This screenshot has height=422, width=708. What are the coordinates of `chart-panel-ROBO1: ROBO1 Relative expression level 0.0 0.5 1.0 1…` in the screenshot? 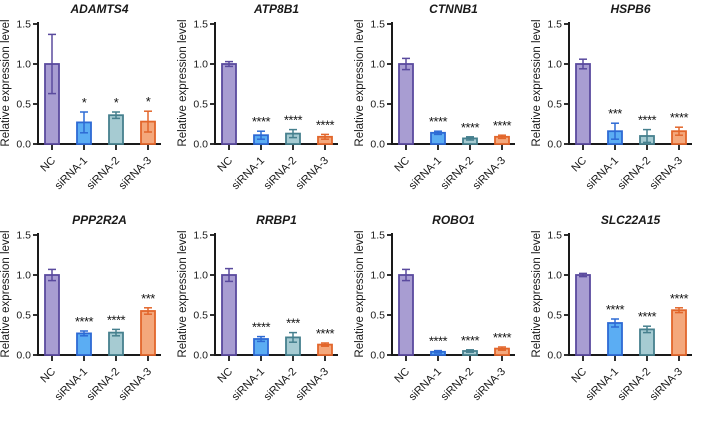 It's located at (442, 316).